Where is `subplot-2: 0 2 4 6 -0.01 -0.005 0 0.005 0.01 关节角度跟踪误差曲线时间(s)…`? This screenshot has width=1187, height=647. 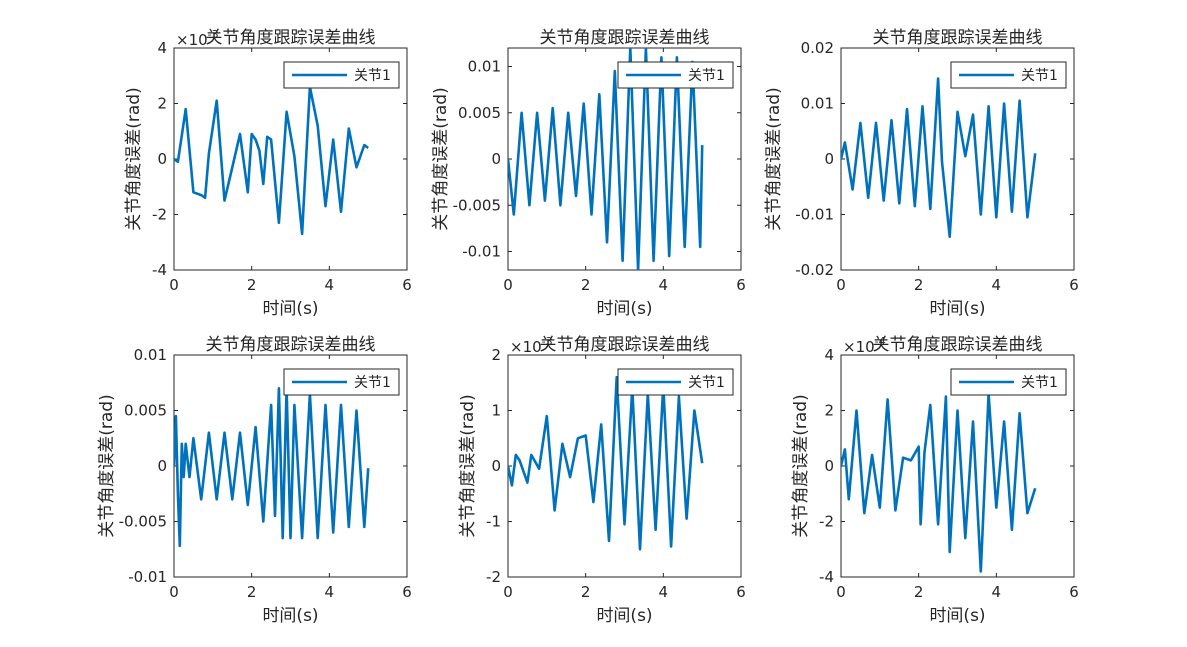 subplot-2: 0 2 4 6 -0.01 -0.005 0 0.005 0.01 关节角度跟踪误差曲线时间(s)… is located at coordinates (588, 173).